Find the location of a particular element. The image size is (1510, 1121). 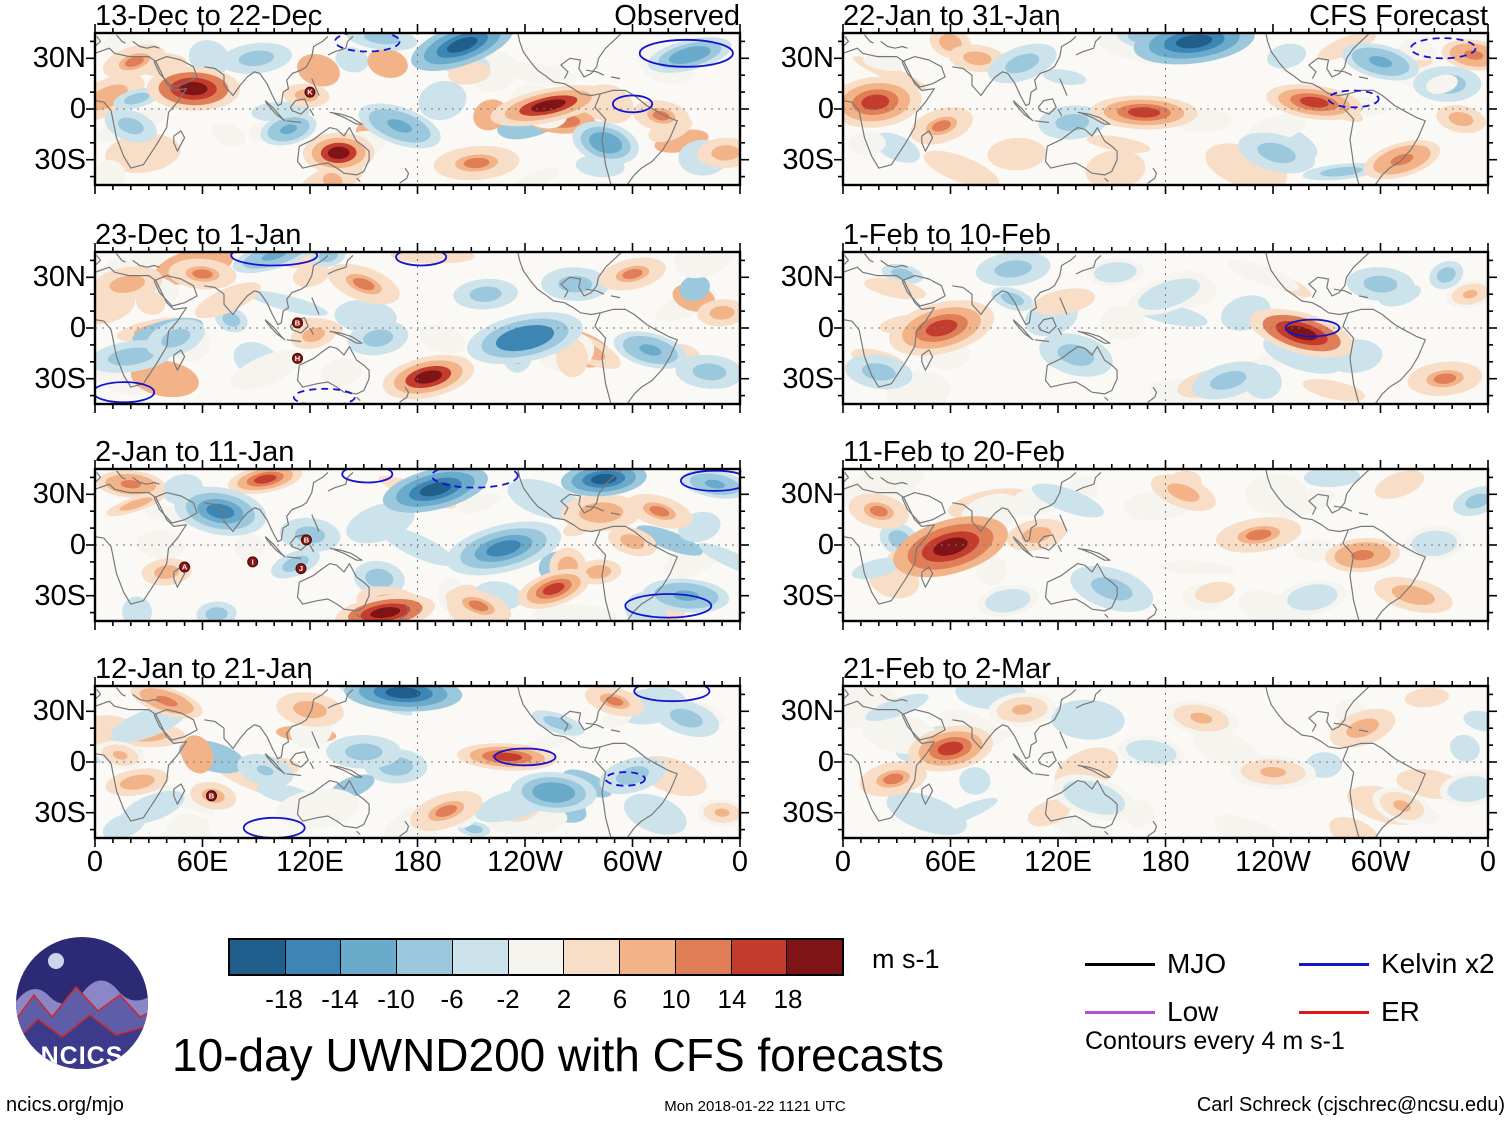

colorbar is located at coordinates (536, 957).